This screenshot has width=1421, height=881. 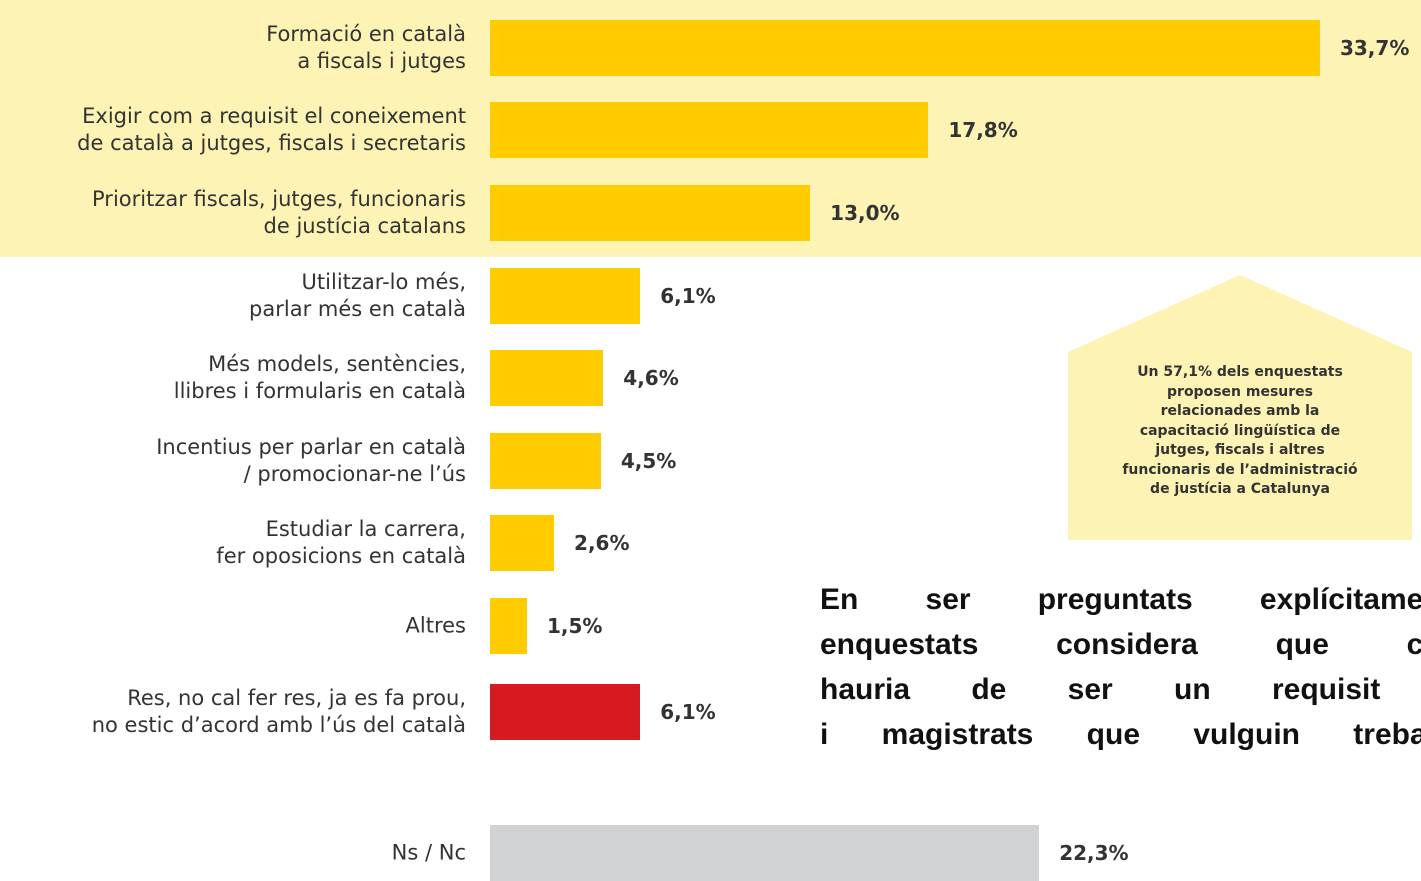 I want to click on paragraph-line: enquestats considera que con, so click(x=1120, y=644).